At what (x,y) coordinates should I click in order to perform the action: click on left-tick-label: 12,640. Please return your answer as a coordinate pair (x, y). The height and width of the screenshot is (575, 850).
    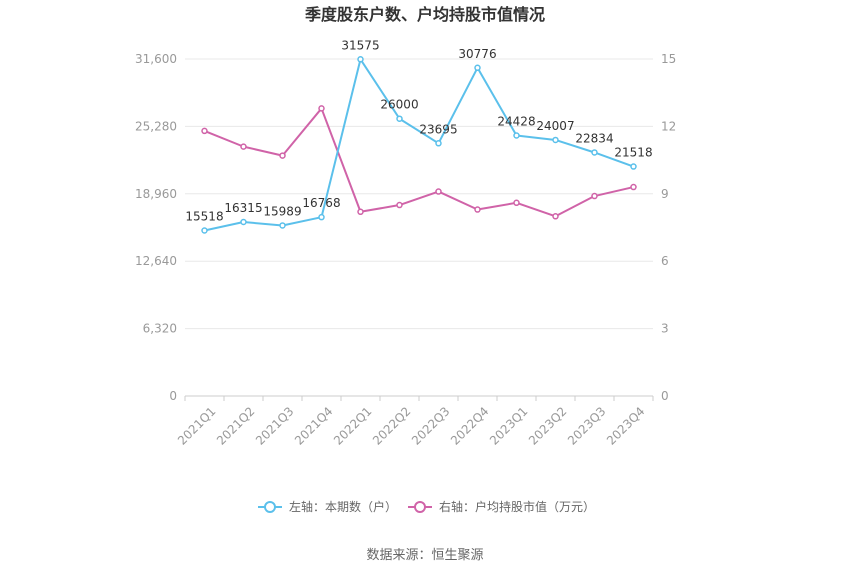
    Looking at the image, I should click on (156, 261).